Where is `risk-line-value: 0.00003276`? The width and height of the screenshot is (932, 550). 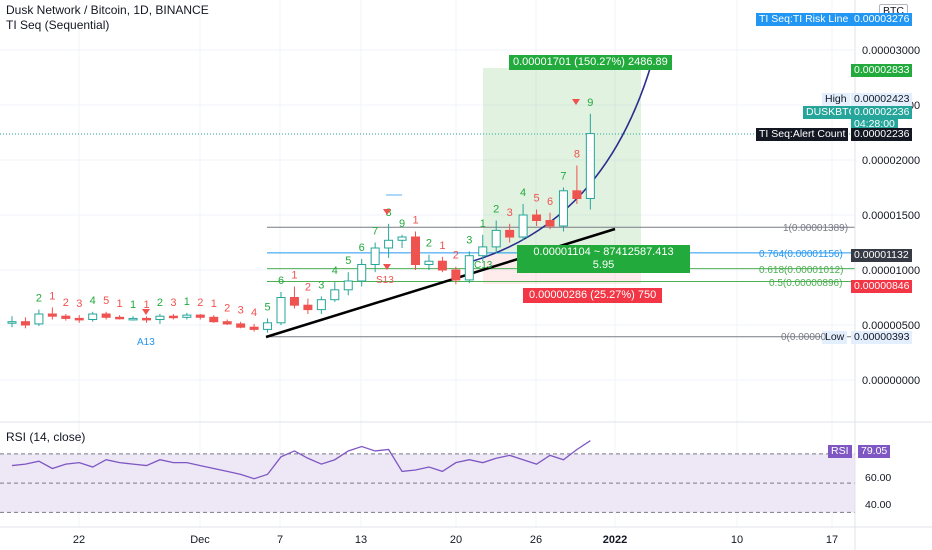 risk-line-value: 0.00003276 is located at coordinates (882, 19).